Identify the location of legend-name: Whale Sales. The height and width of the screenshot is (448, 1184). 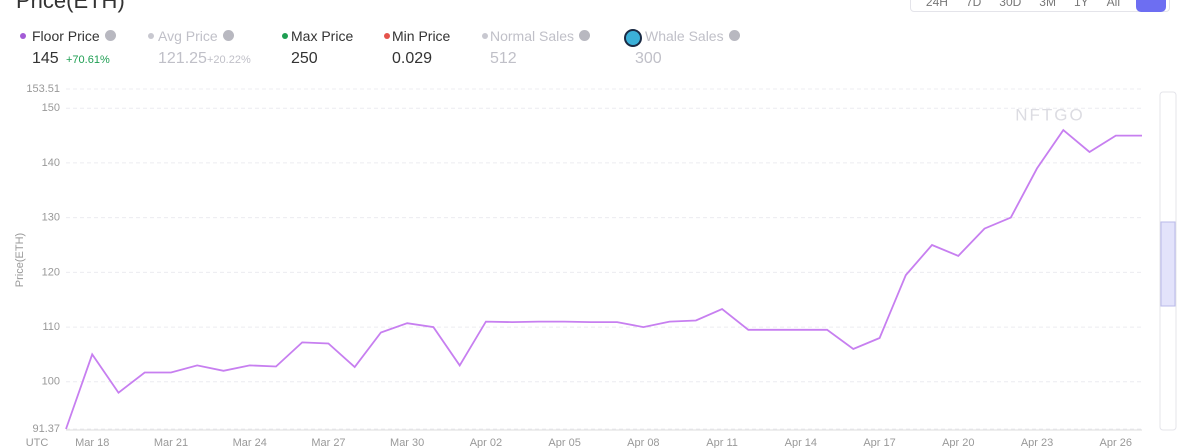
(684, 36).